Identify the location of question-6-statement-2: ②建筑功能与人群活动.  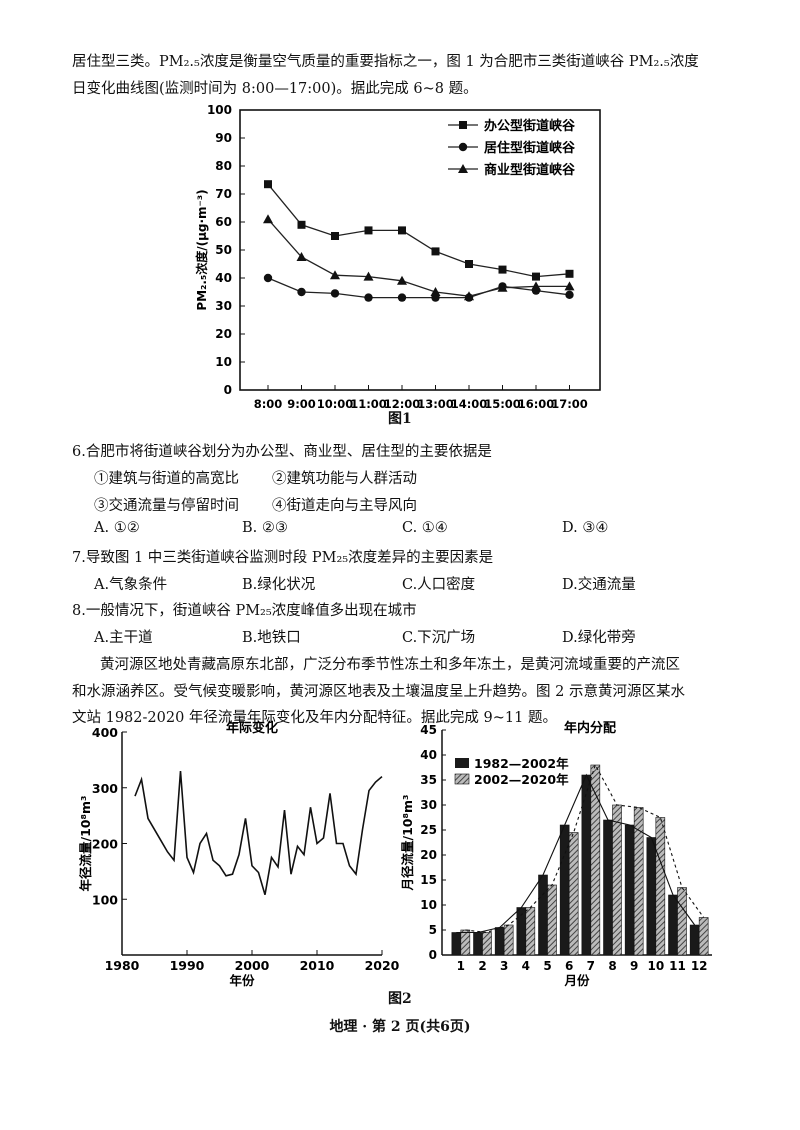
(344, 479).